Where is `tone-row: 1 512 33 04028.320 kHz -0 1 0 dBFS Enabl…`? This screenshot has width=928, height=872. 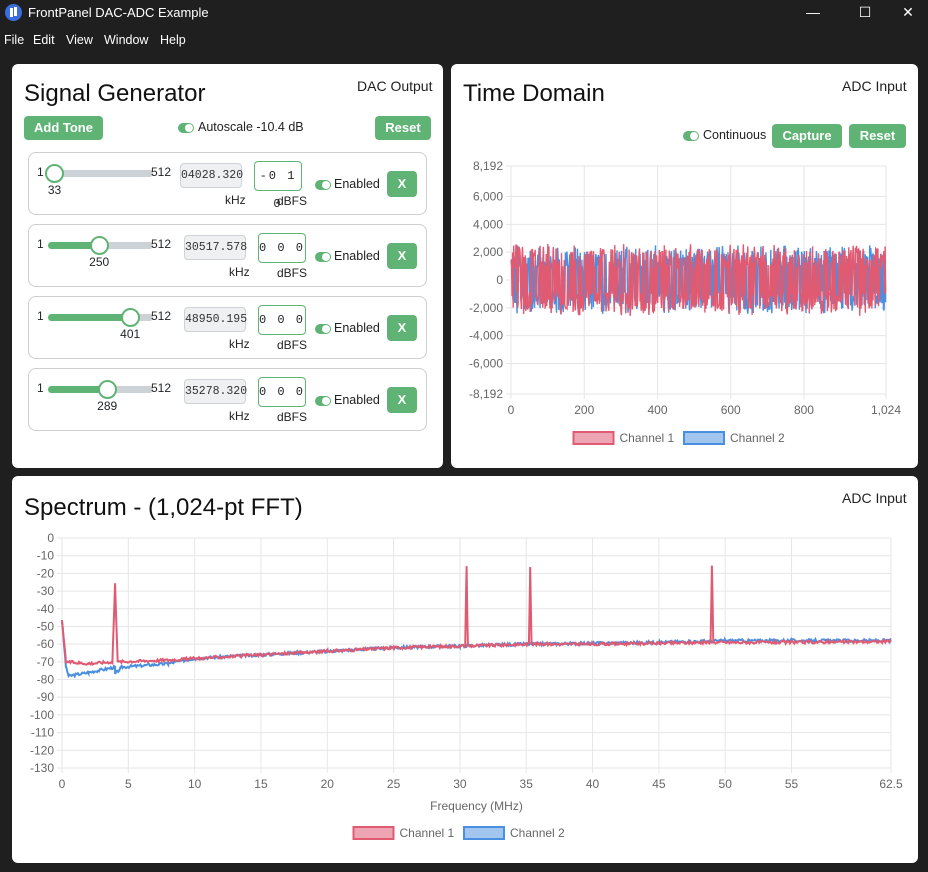
tone-row: 1 512 33 04028.320 kHz -0 1 0 dBFS Enabl… is located at coordinates (227, 183).